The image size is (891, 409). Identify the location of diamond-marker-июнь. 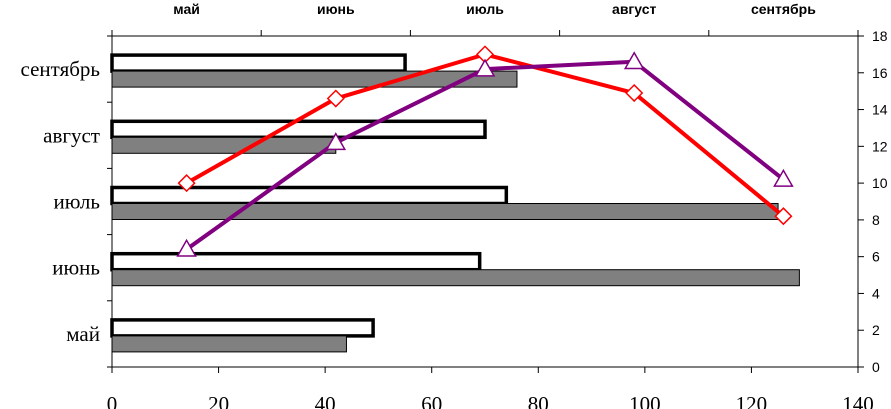
(335, 98).